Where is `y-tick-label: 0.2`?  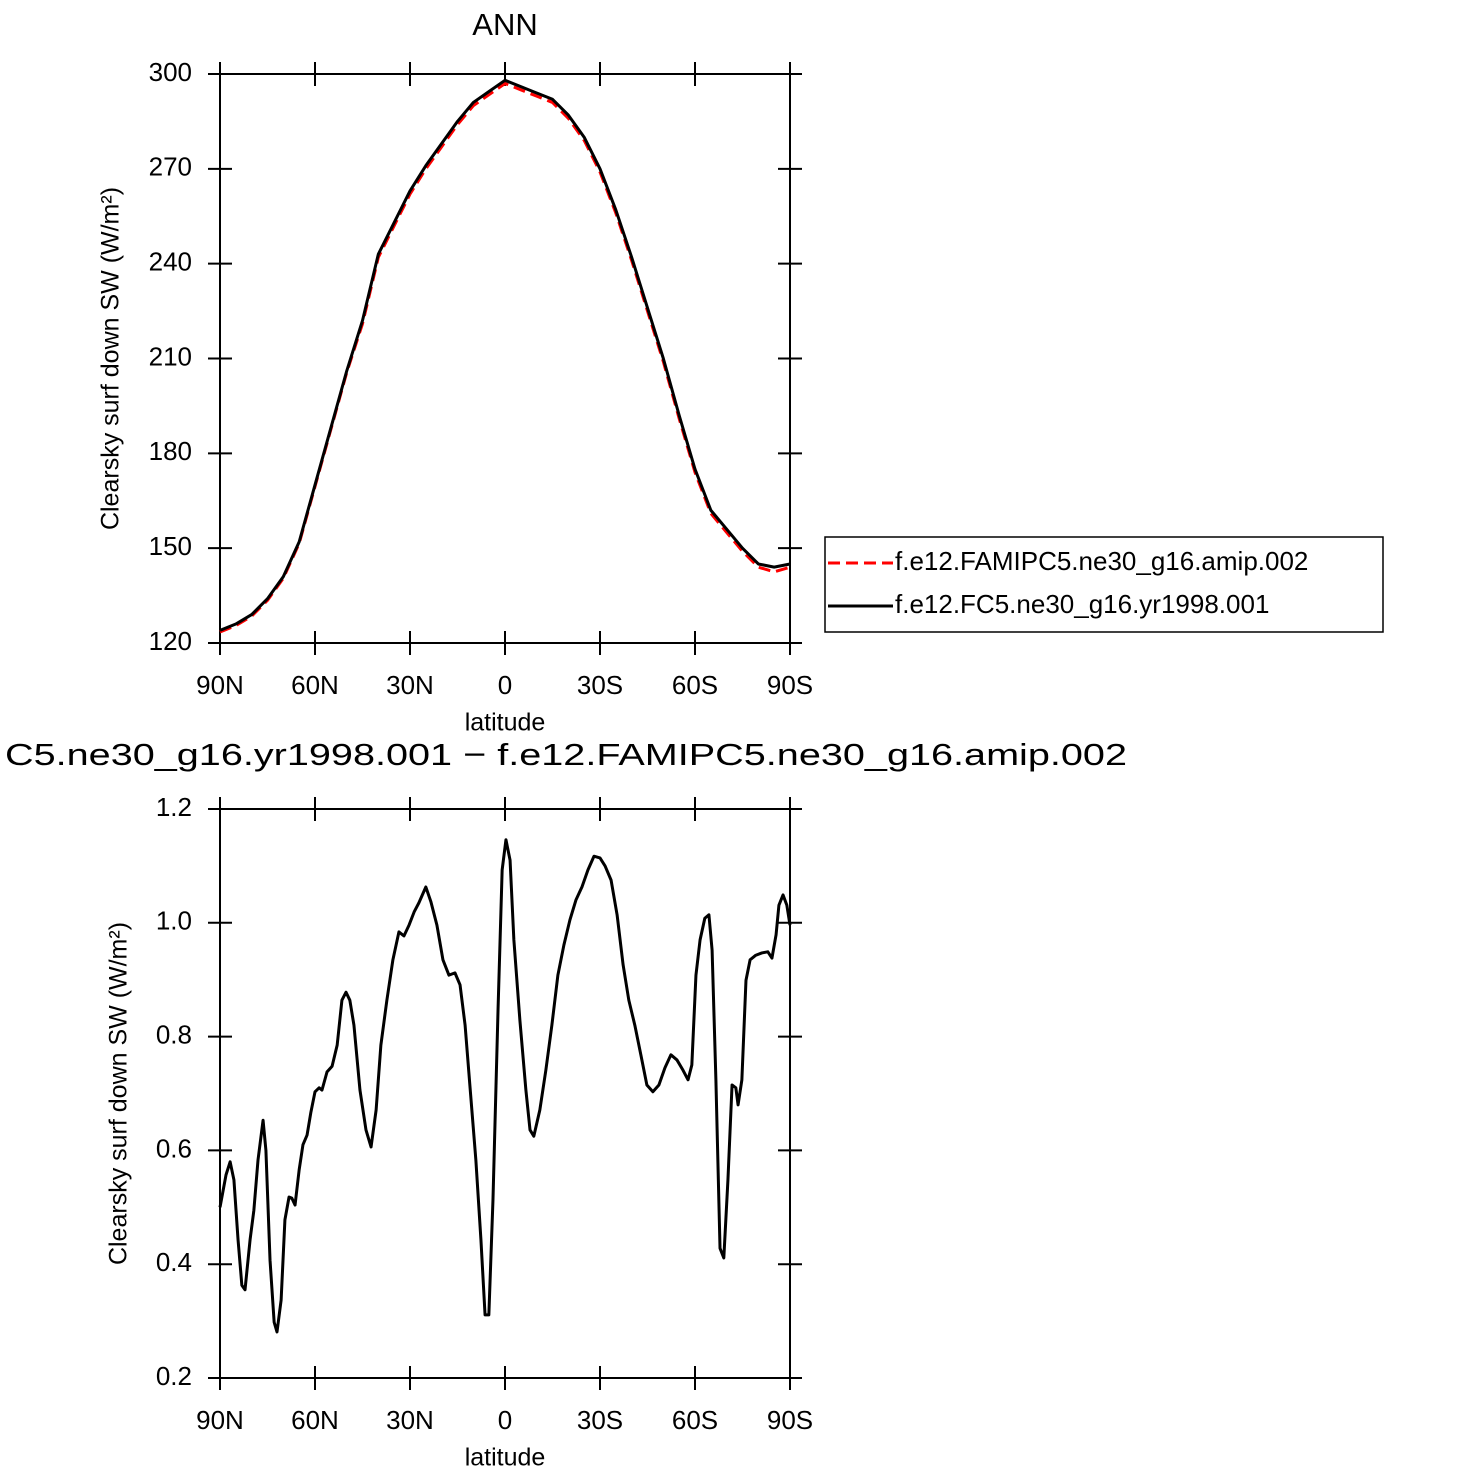 y-tick-label: 0.2 is located at coordinates (174, 1376).